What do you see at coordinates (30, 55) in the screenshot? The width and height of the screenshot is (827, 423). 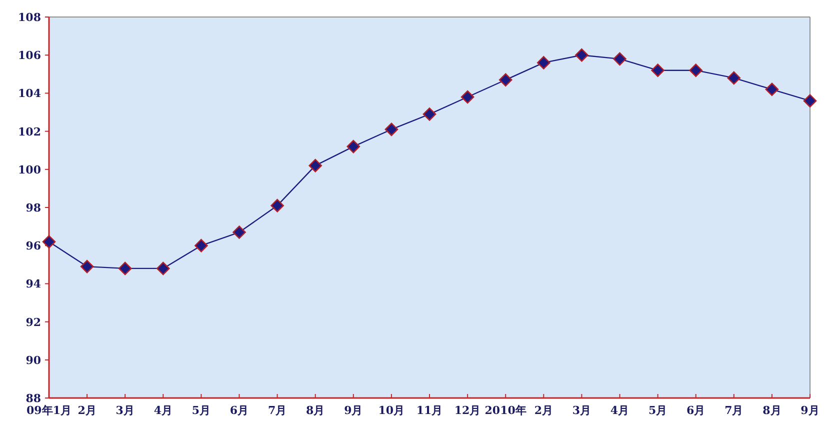 I see `y-tick-label: 106` at bounding box center [30, 55].